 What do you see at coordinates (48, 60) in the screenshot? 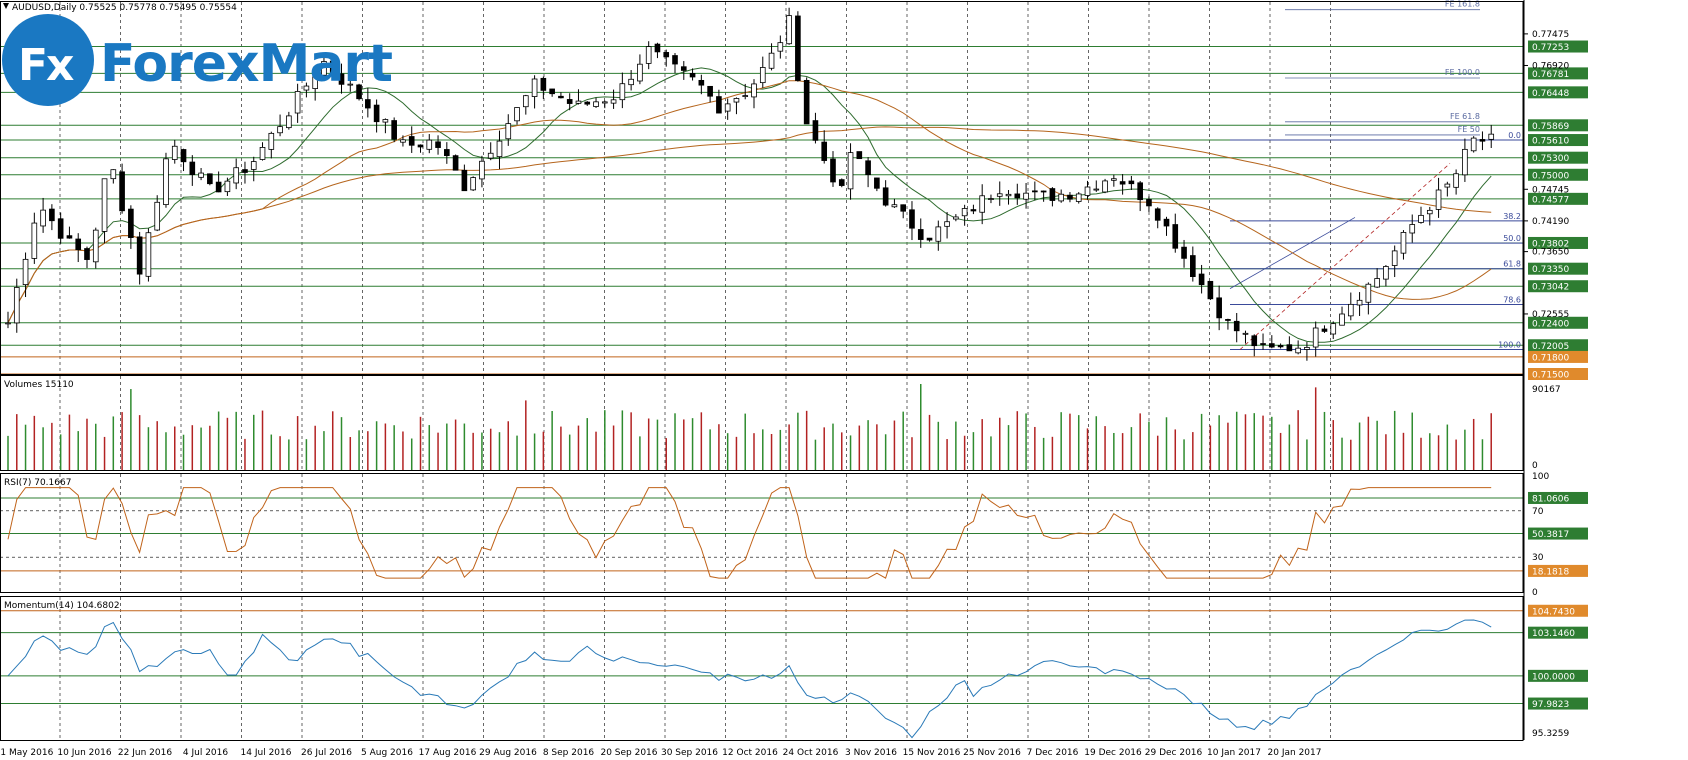
I see `logo-mark: Fx` at bounding box center [48, 60].